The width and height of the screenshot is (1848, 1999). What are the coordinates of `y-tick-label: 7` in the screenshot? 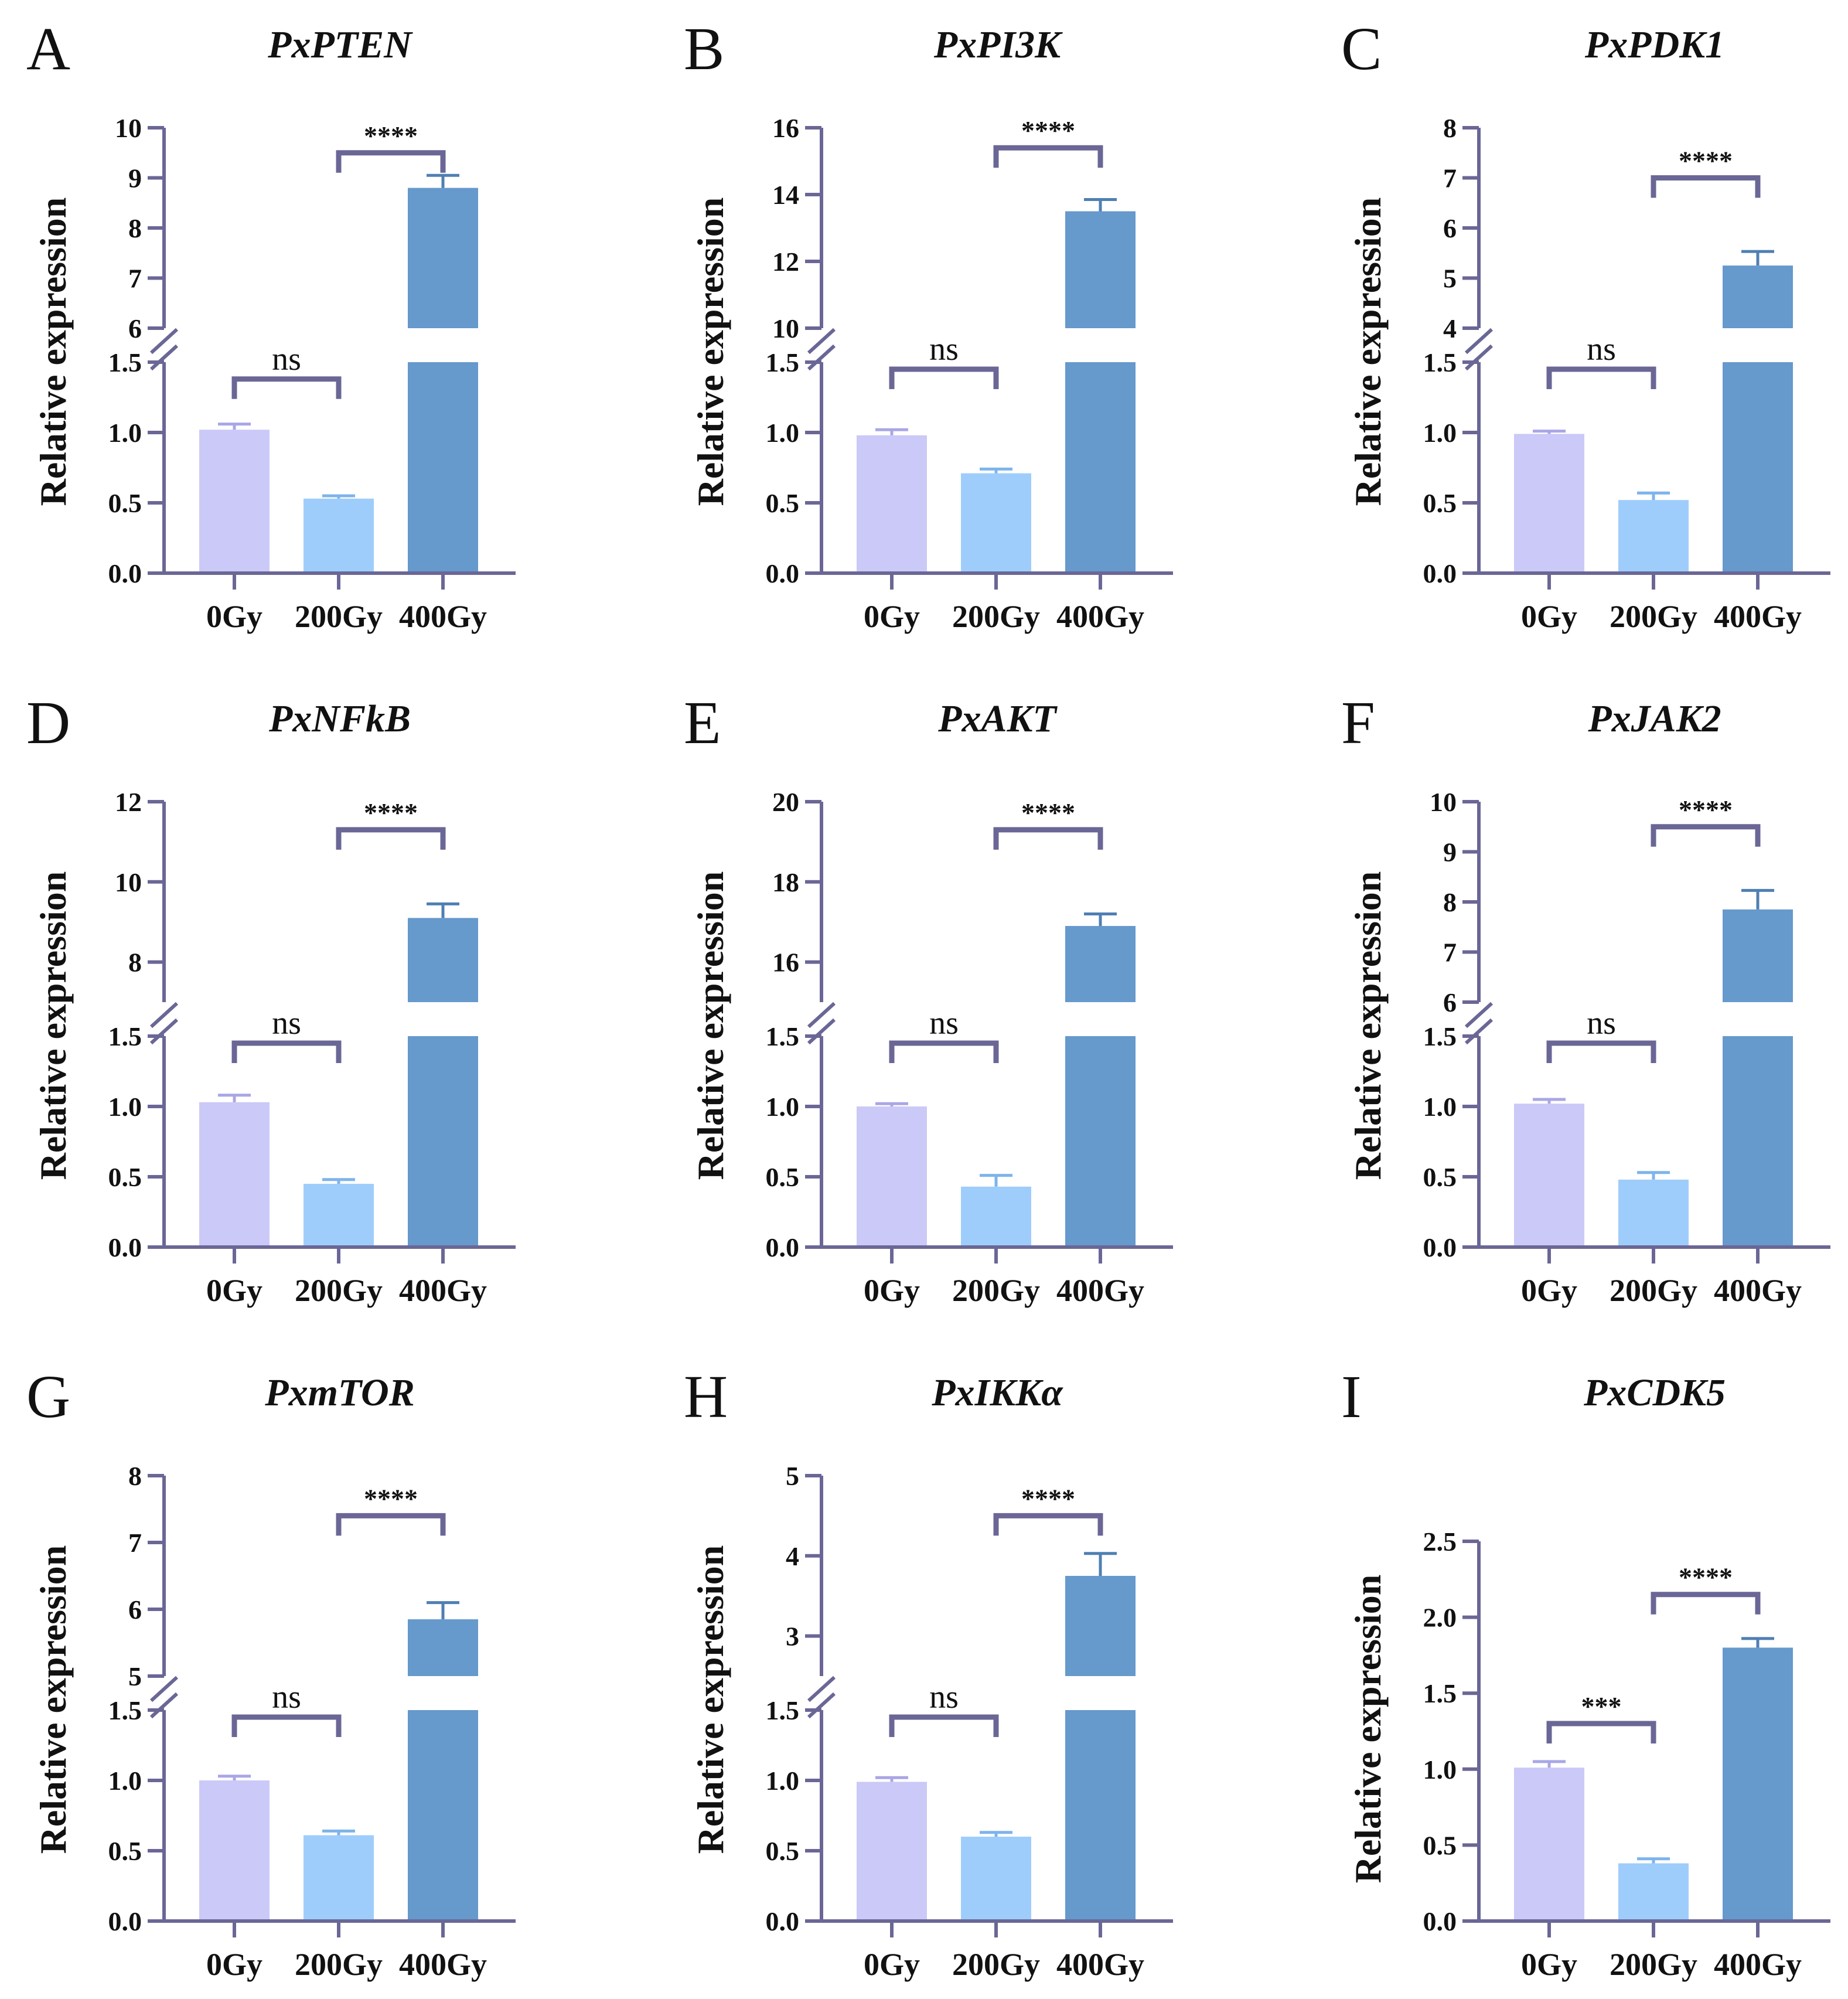 It's located at (1450, 953).